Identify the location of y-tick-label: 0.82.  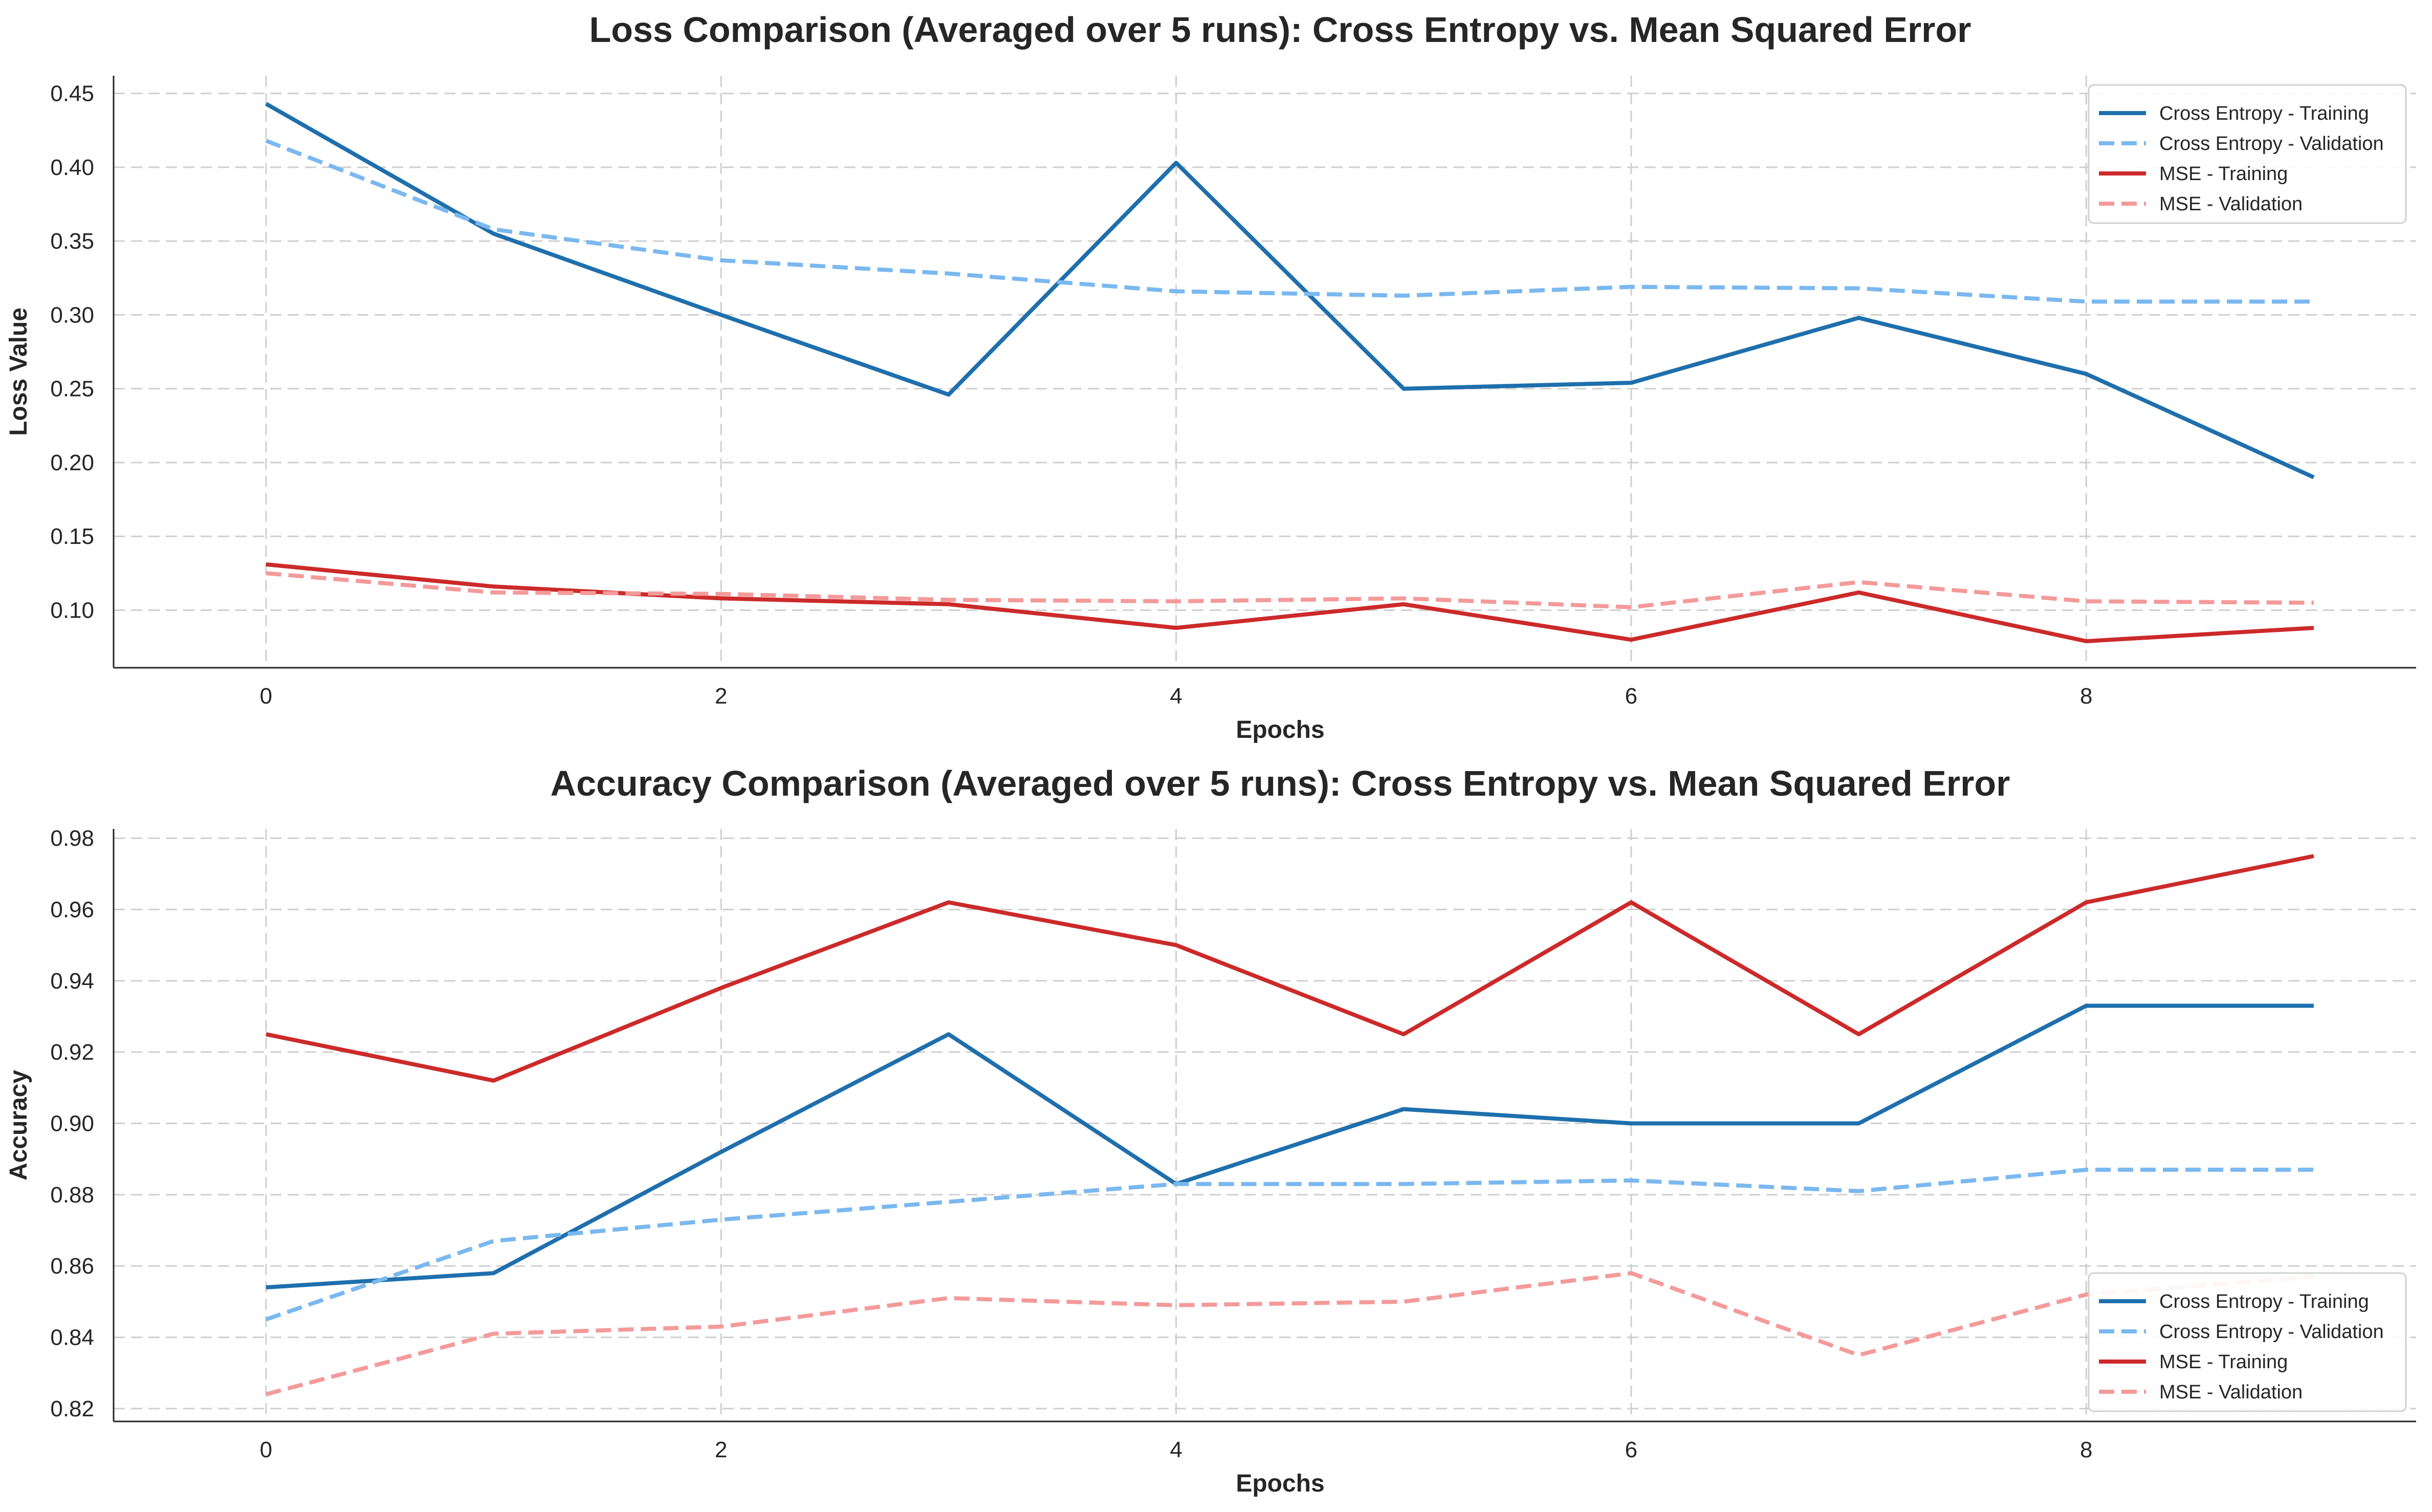
(72, 1408).